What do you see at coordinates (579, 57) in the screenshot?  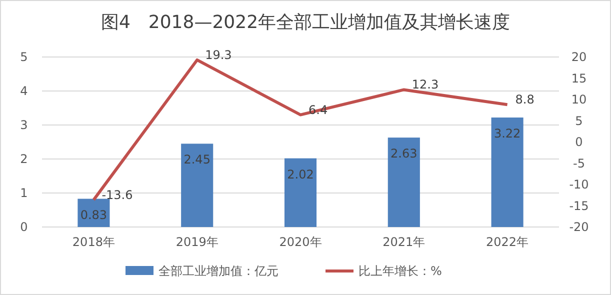 I see `y2-tick-label: 20` at bounding box center [579, 57].